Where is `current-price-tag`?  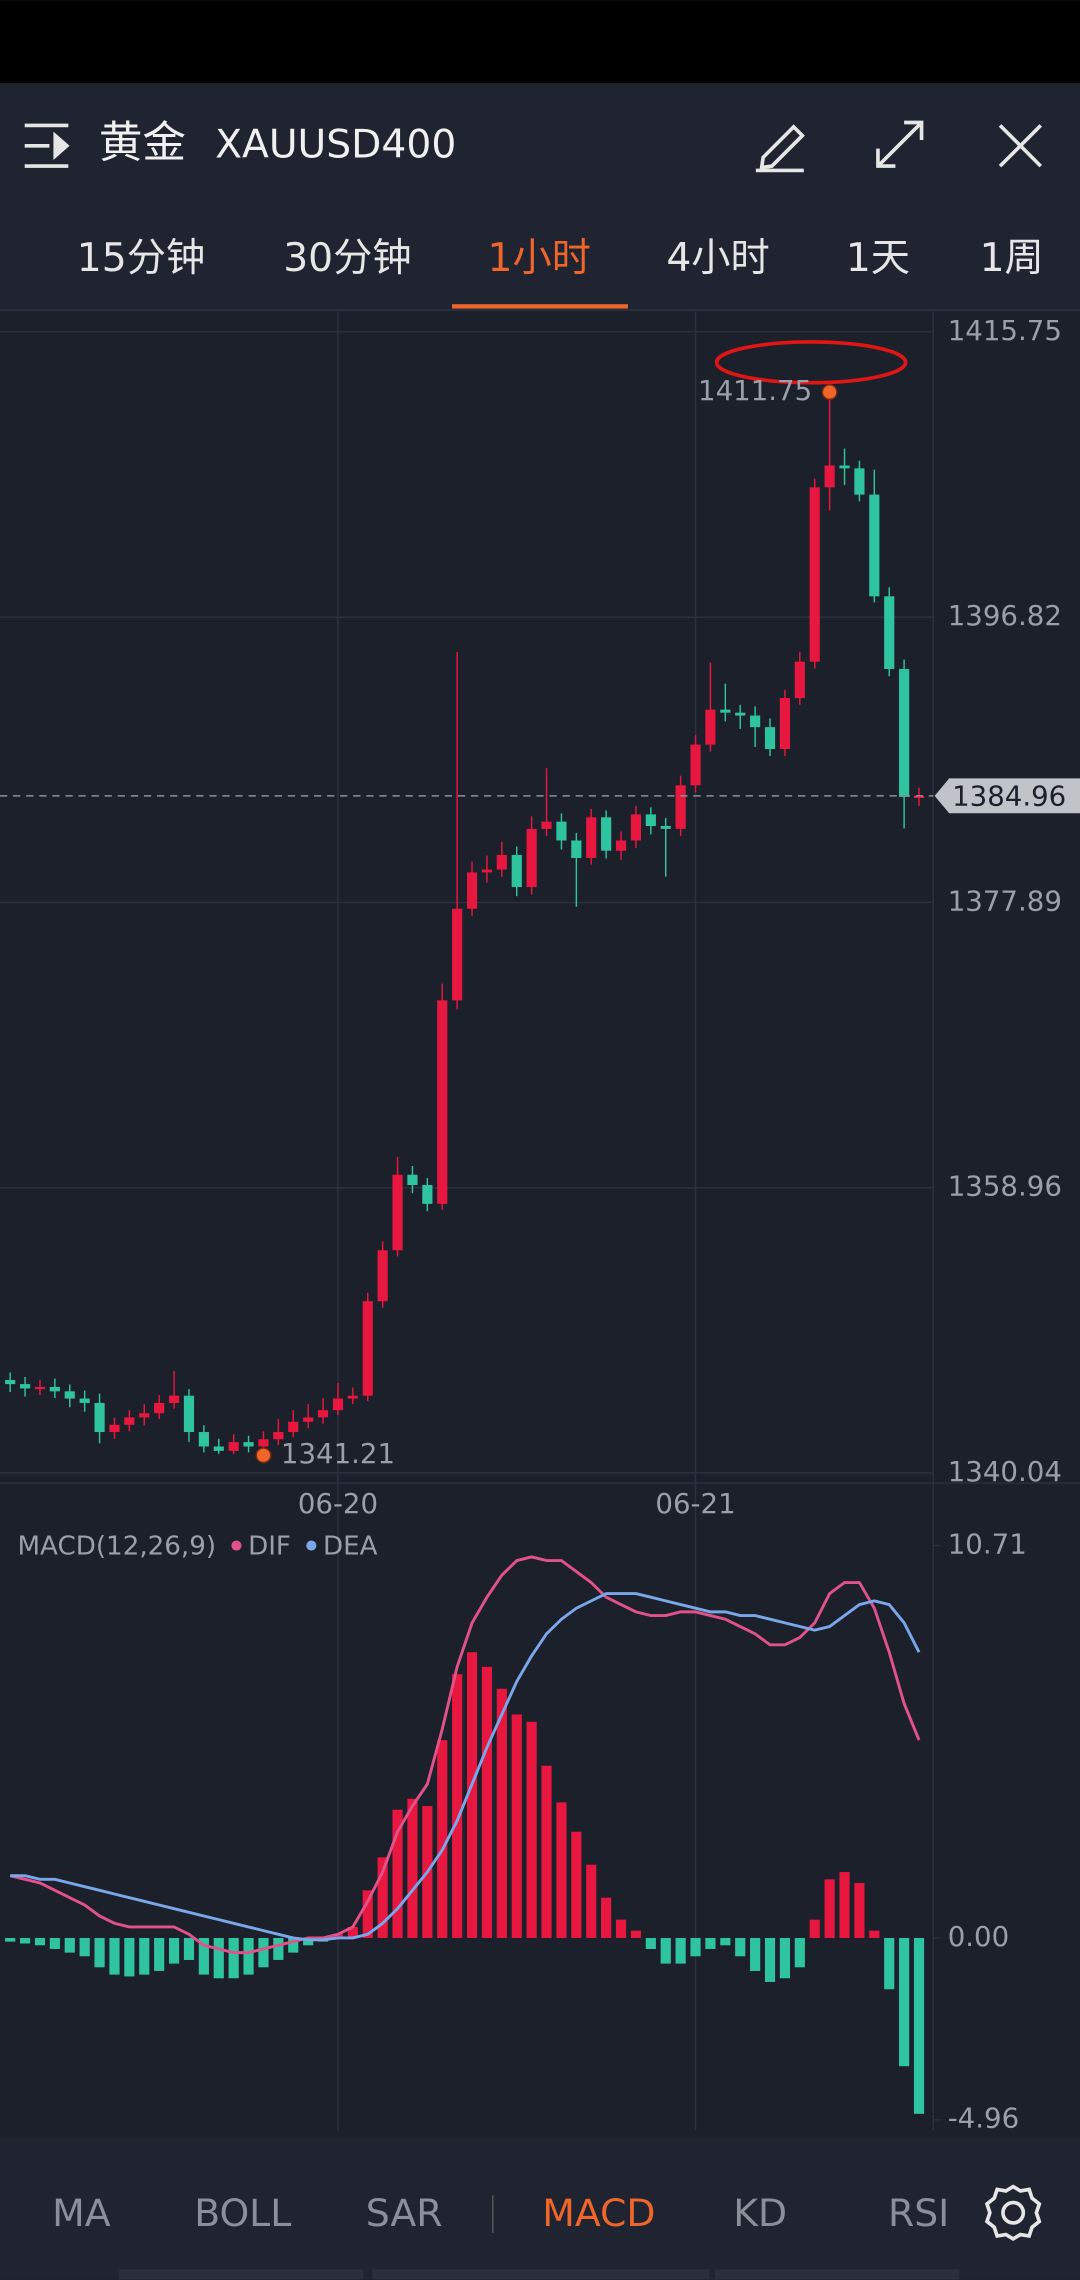 current-price-tag is located at coordinates (1007, 796).